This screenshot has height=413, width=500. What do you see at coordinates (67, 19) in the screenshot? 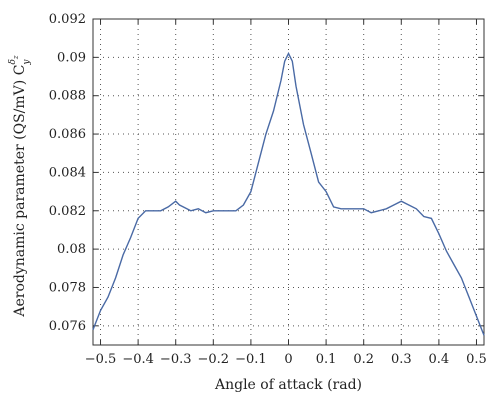
I see `y-tick-label: 0.092` at bounding box center [67, 19].